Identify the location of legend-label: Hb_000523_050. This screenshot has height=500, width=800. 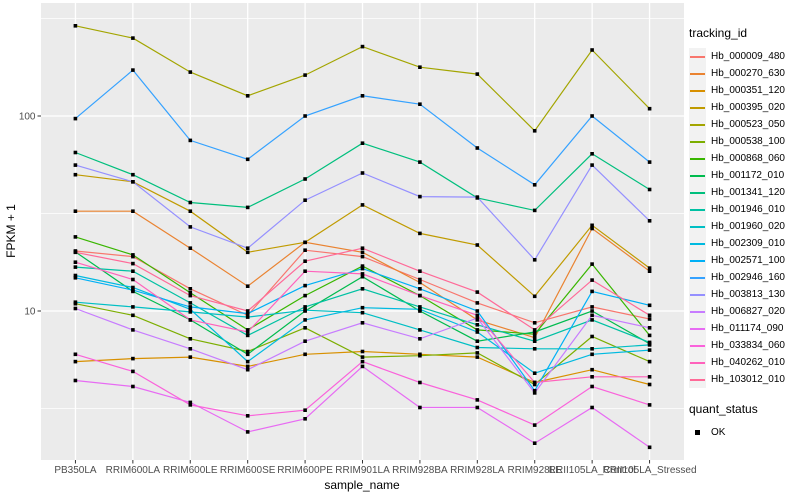
(748, 124).